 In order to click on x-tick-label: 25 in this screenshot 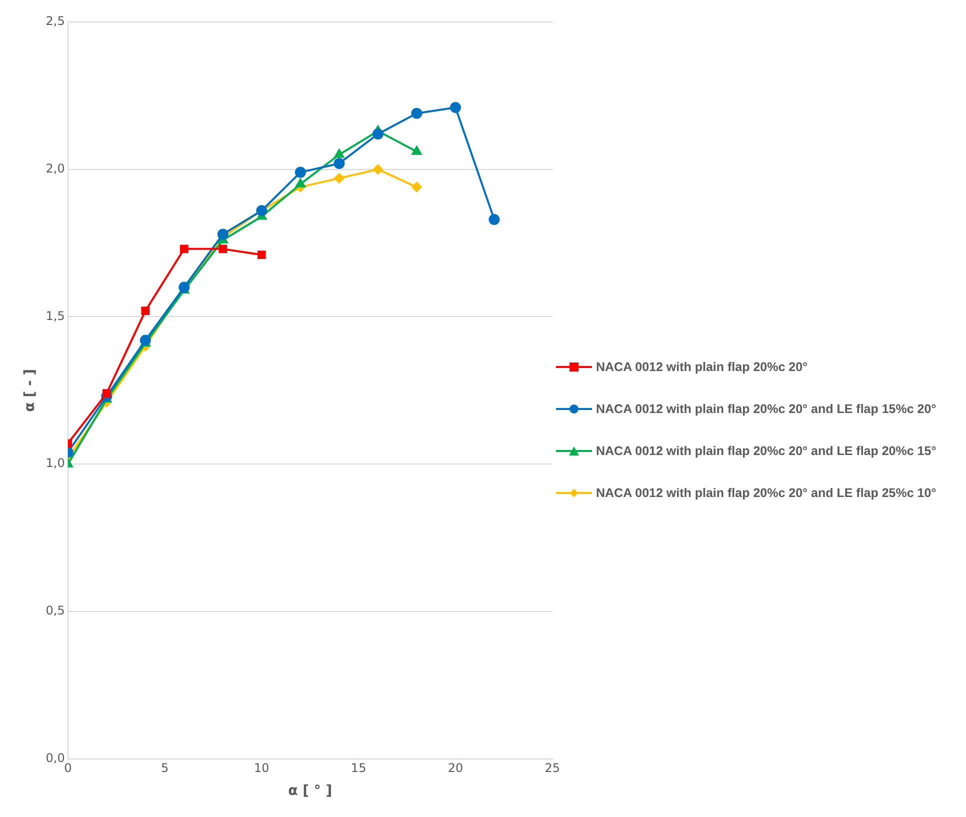, I will do `click(552, 768)`.